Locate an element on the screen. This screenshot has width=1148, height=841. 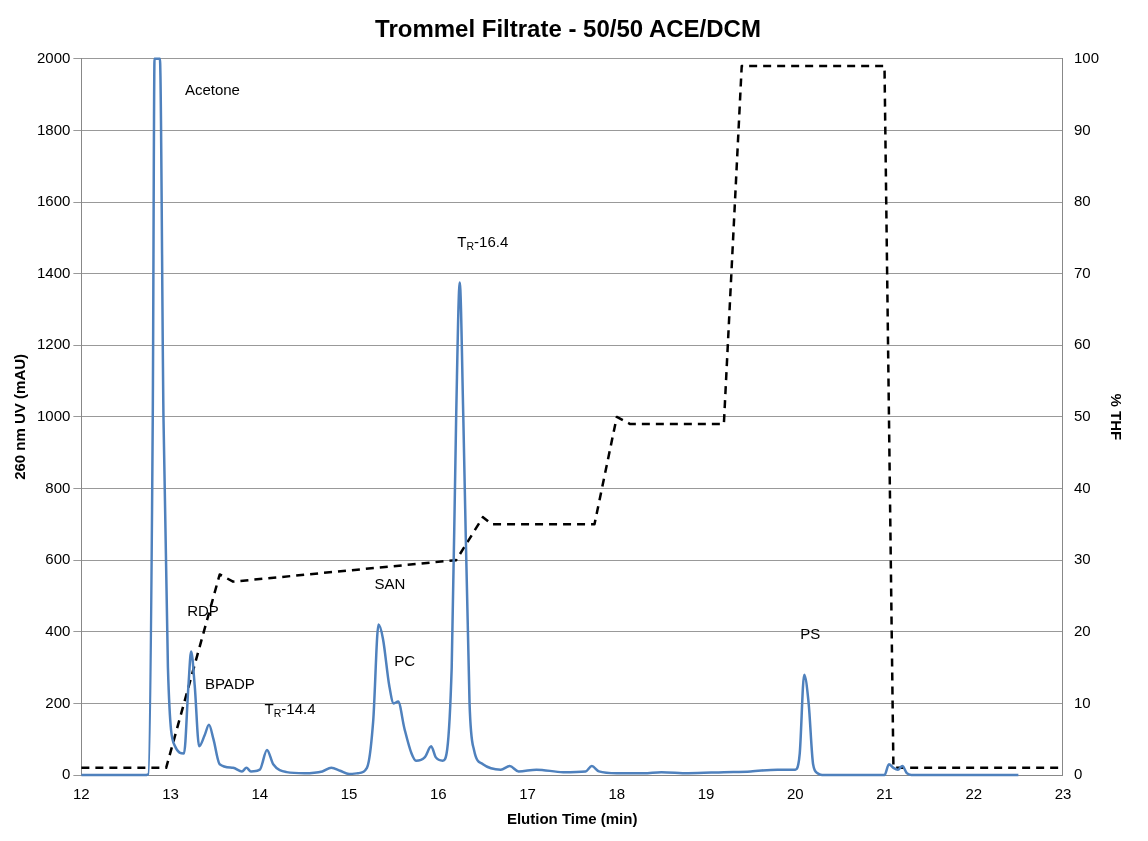
y-tick-label: 600 is located at coordinates (58, 559).